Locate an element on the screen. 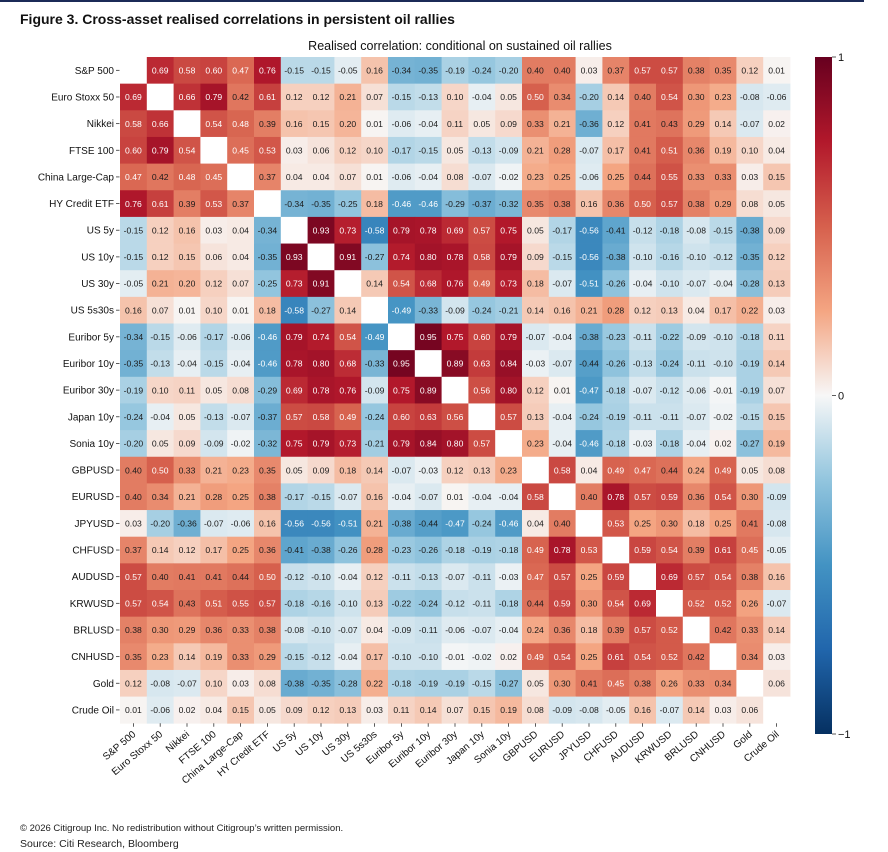  cell-value-label: 0.49 is located at coordinates (535, 657).